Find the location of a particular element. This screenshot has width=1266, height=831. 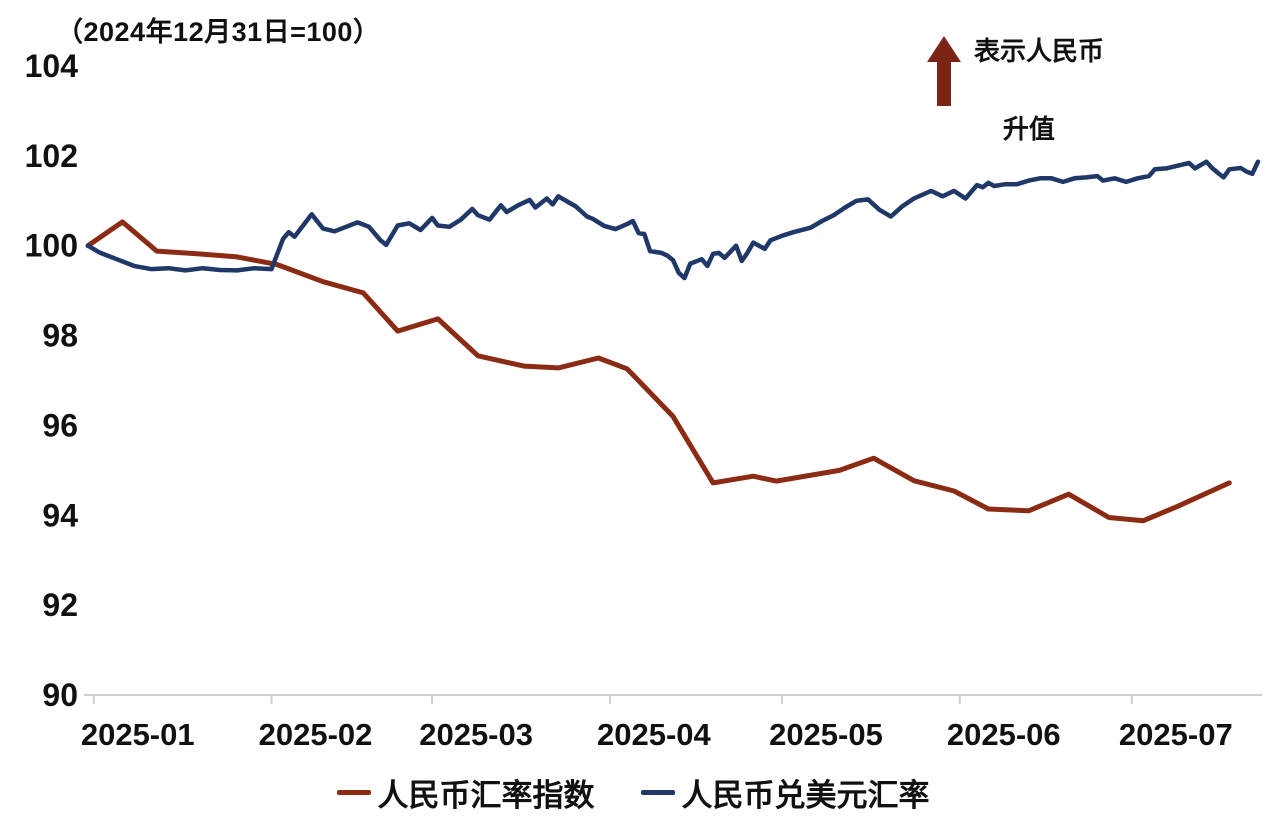

chart-legend: 人民币汇率指数 人民币兑美元汇率 is located at coordinates (633, 792).